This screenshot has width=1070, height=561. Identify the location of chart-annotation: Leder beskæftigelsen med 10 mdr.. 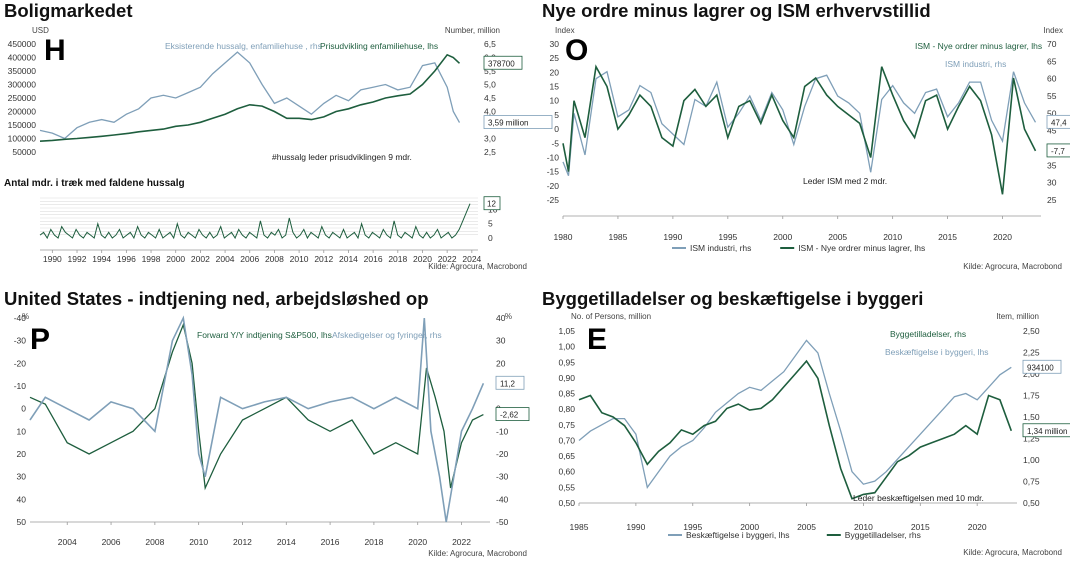
(918, 498).